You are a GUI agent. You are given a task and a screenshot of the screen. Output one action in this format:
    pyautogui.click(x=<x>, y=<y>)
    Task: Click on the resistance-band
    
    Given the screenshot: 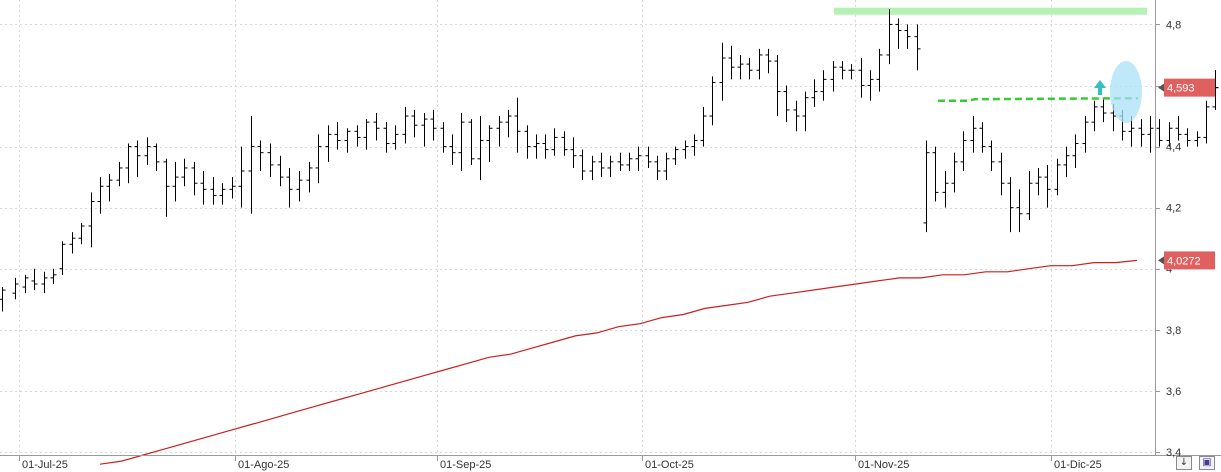 What is the action you would take?
    pyautogui.click(x=990, y=11)
    